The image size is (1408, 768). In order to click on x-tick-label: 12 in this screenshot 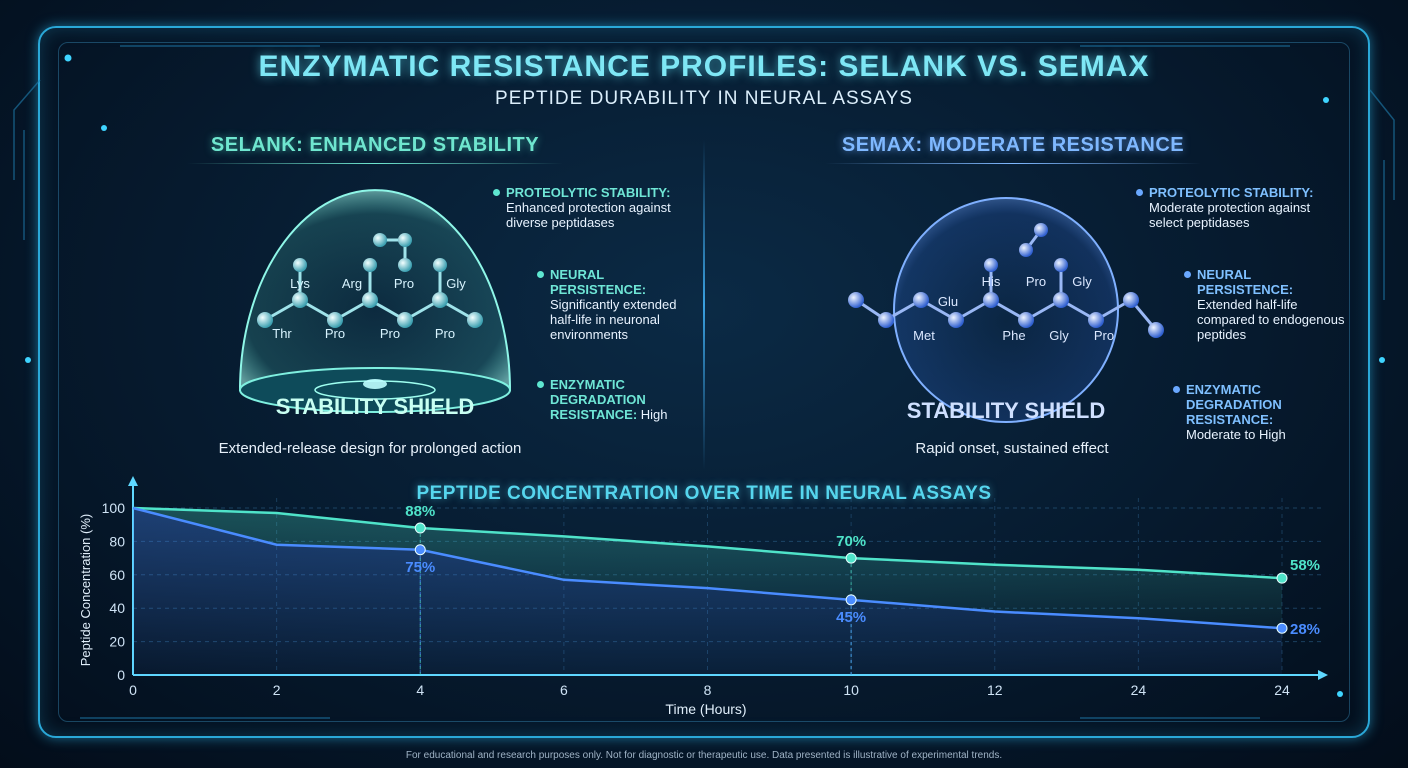, I will do `click(995, 690)`.